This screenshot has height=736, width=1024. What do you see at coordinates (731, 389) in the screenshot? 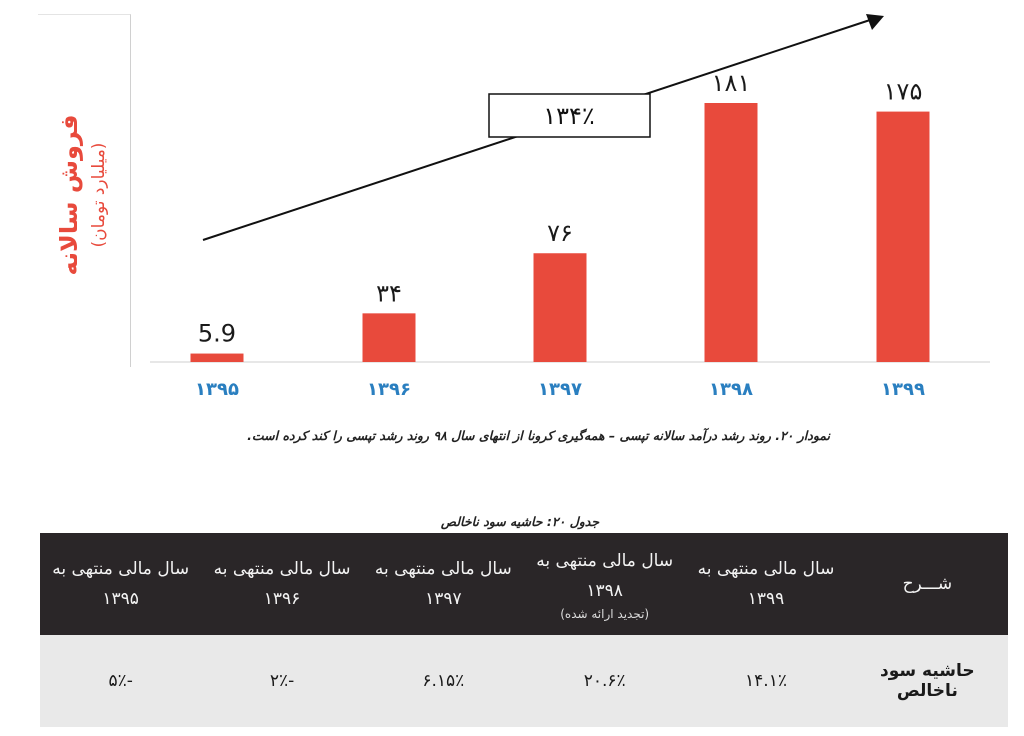
I see `category-label: ۱۳۹۸` at bounding box center [731, 389].